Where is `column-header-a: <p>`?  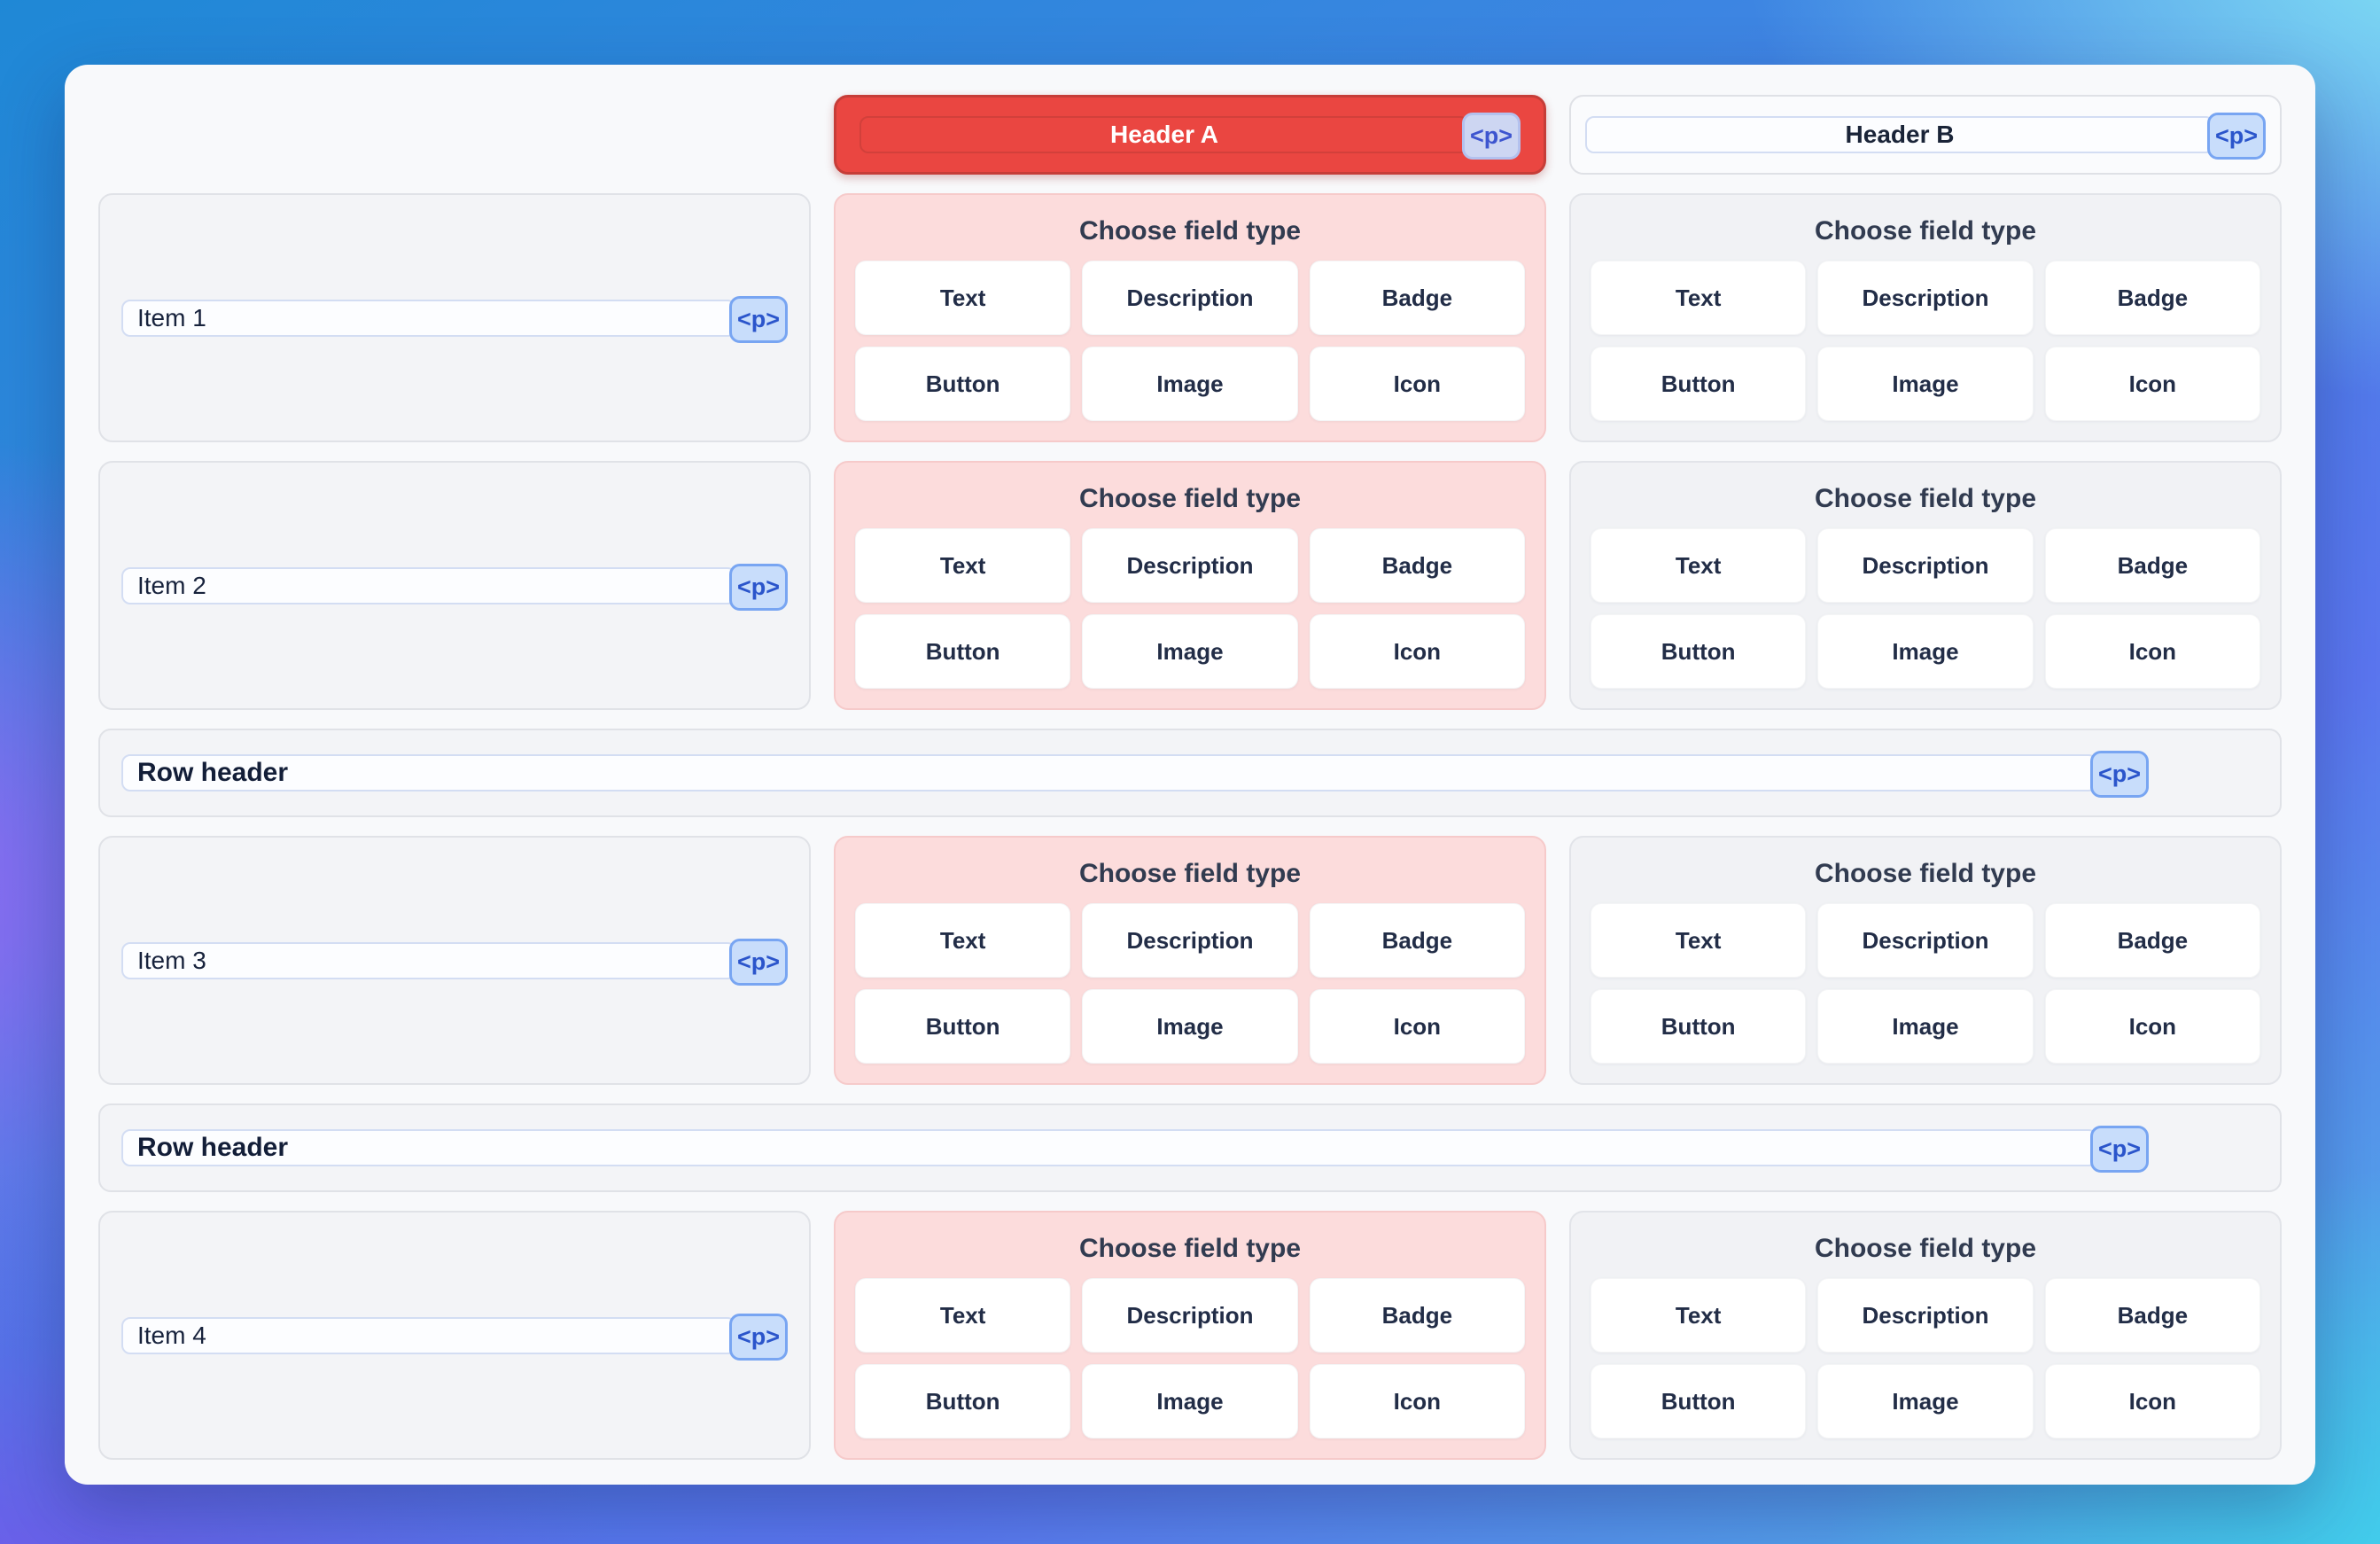 column-header-a: <p> is located at coordinates (1190, 135).